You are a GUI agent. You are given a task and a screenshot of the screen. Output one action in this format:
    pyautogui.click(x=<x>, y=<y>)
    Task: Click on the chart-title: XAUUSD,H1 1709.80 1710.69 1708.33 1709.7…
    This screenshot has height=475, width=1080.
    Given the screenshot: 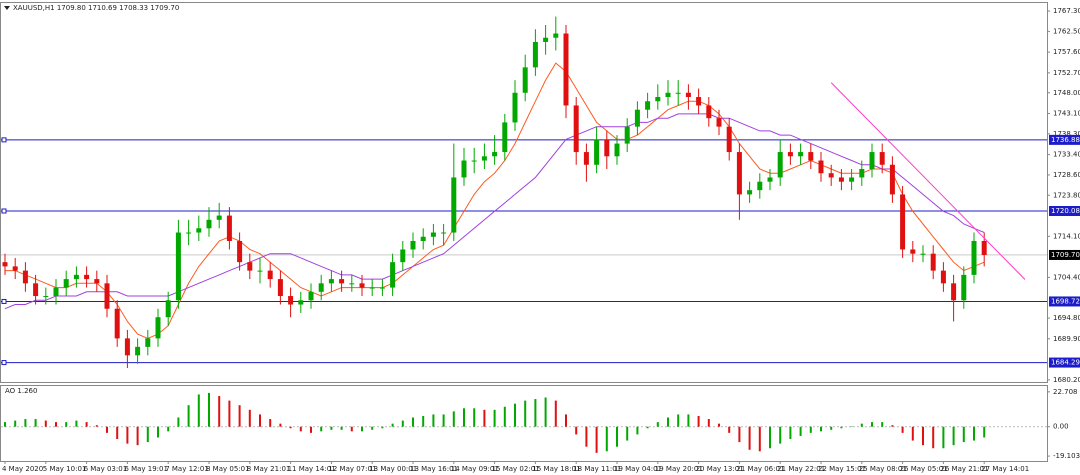 What is the action you would take?
    pyautogui.click(x=96, y=8)
    